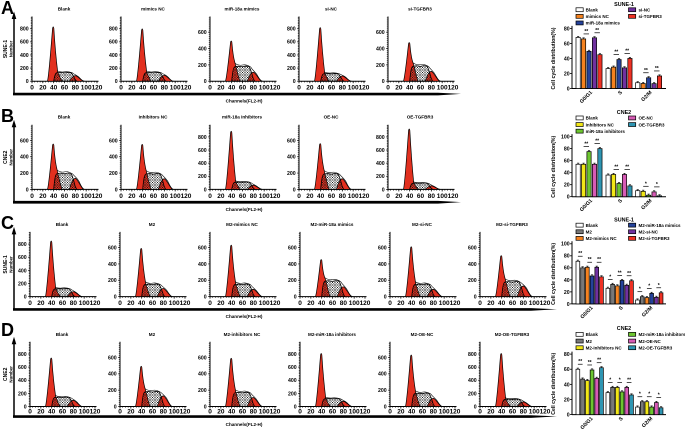  What do you see at coordinates (592, 118) in the screenshot?
I see `svg-text: Blank` at bounding box center [592, 118].